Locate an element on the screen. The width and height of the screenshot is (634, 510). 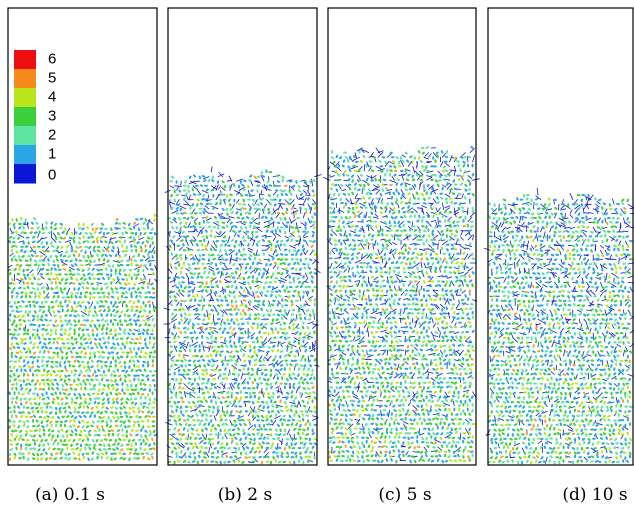
caption: (b) 2 s is located at coordinates (245, 495).